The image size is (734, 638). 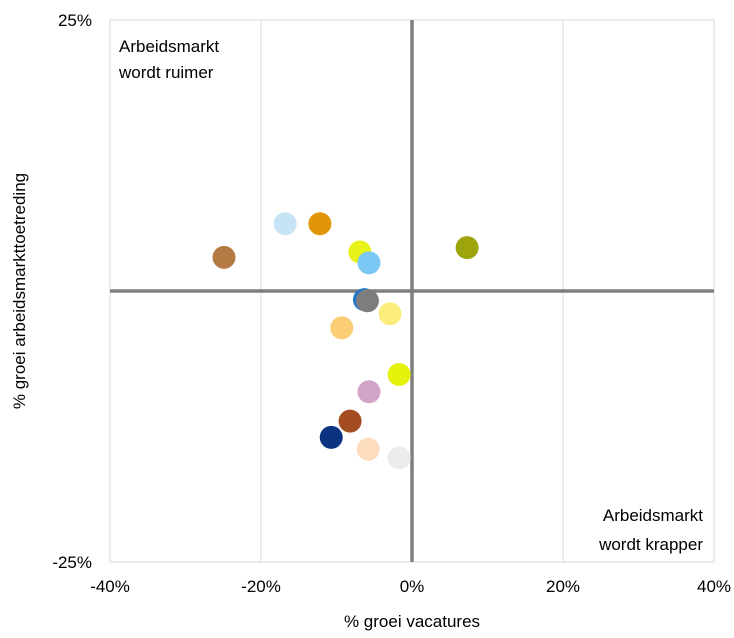 What do you see at coordinates (110, 586) in the screenshot?
I see `x-tick-label: -40%` at bounding box center [110, 586].